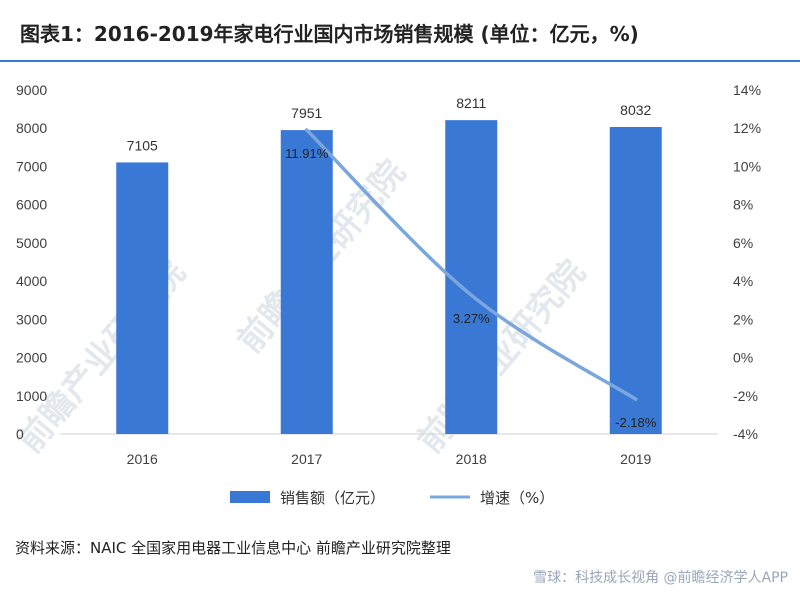 The height and width of the screenshot is (593, 800). Describe the element at coordinates (745, 396) in the screenshot. I see `y-right-tick-label: -2%` at that location.